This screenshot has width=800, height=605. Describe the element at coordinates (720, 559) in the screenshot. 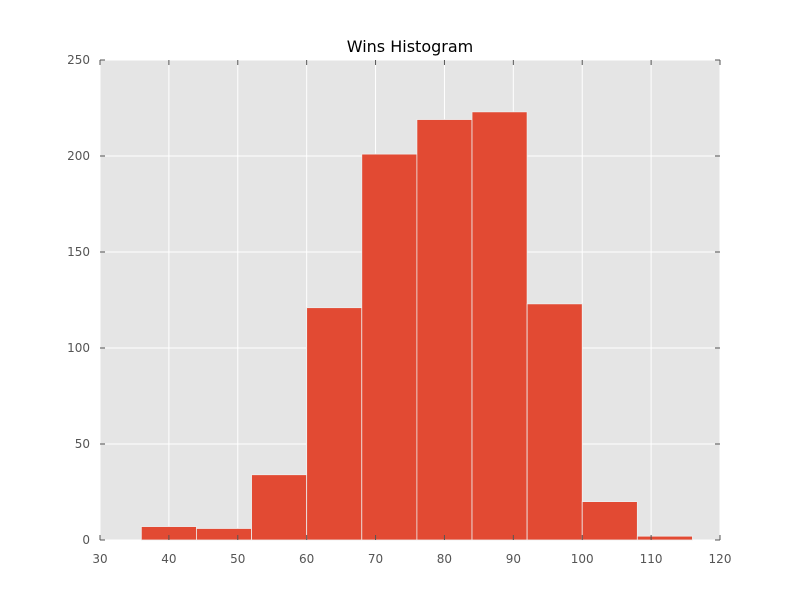

I see `x-tick-label: 120` at that location.